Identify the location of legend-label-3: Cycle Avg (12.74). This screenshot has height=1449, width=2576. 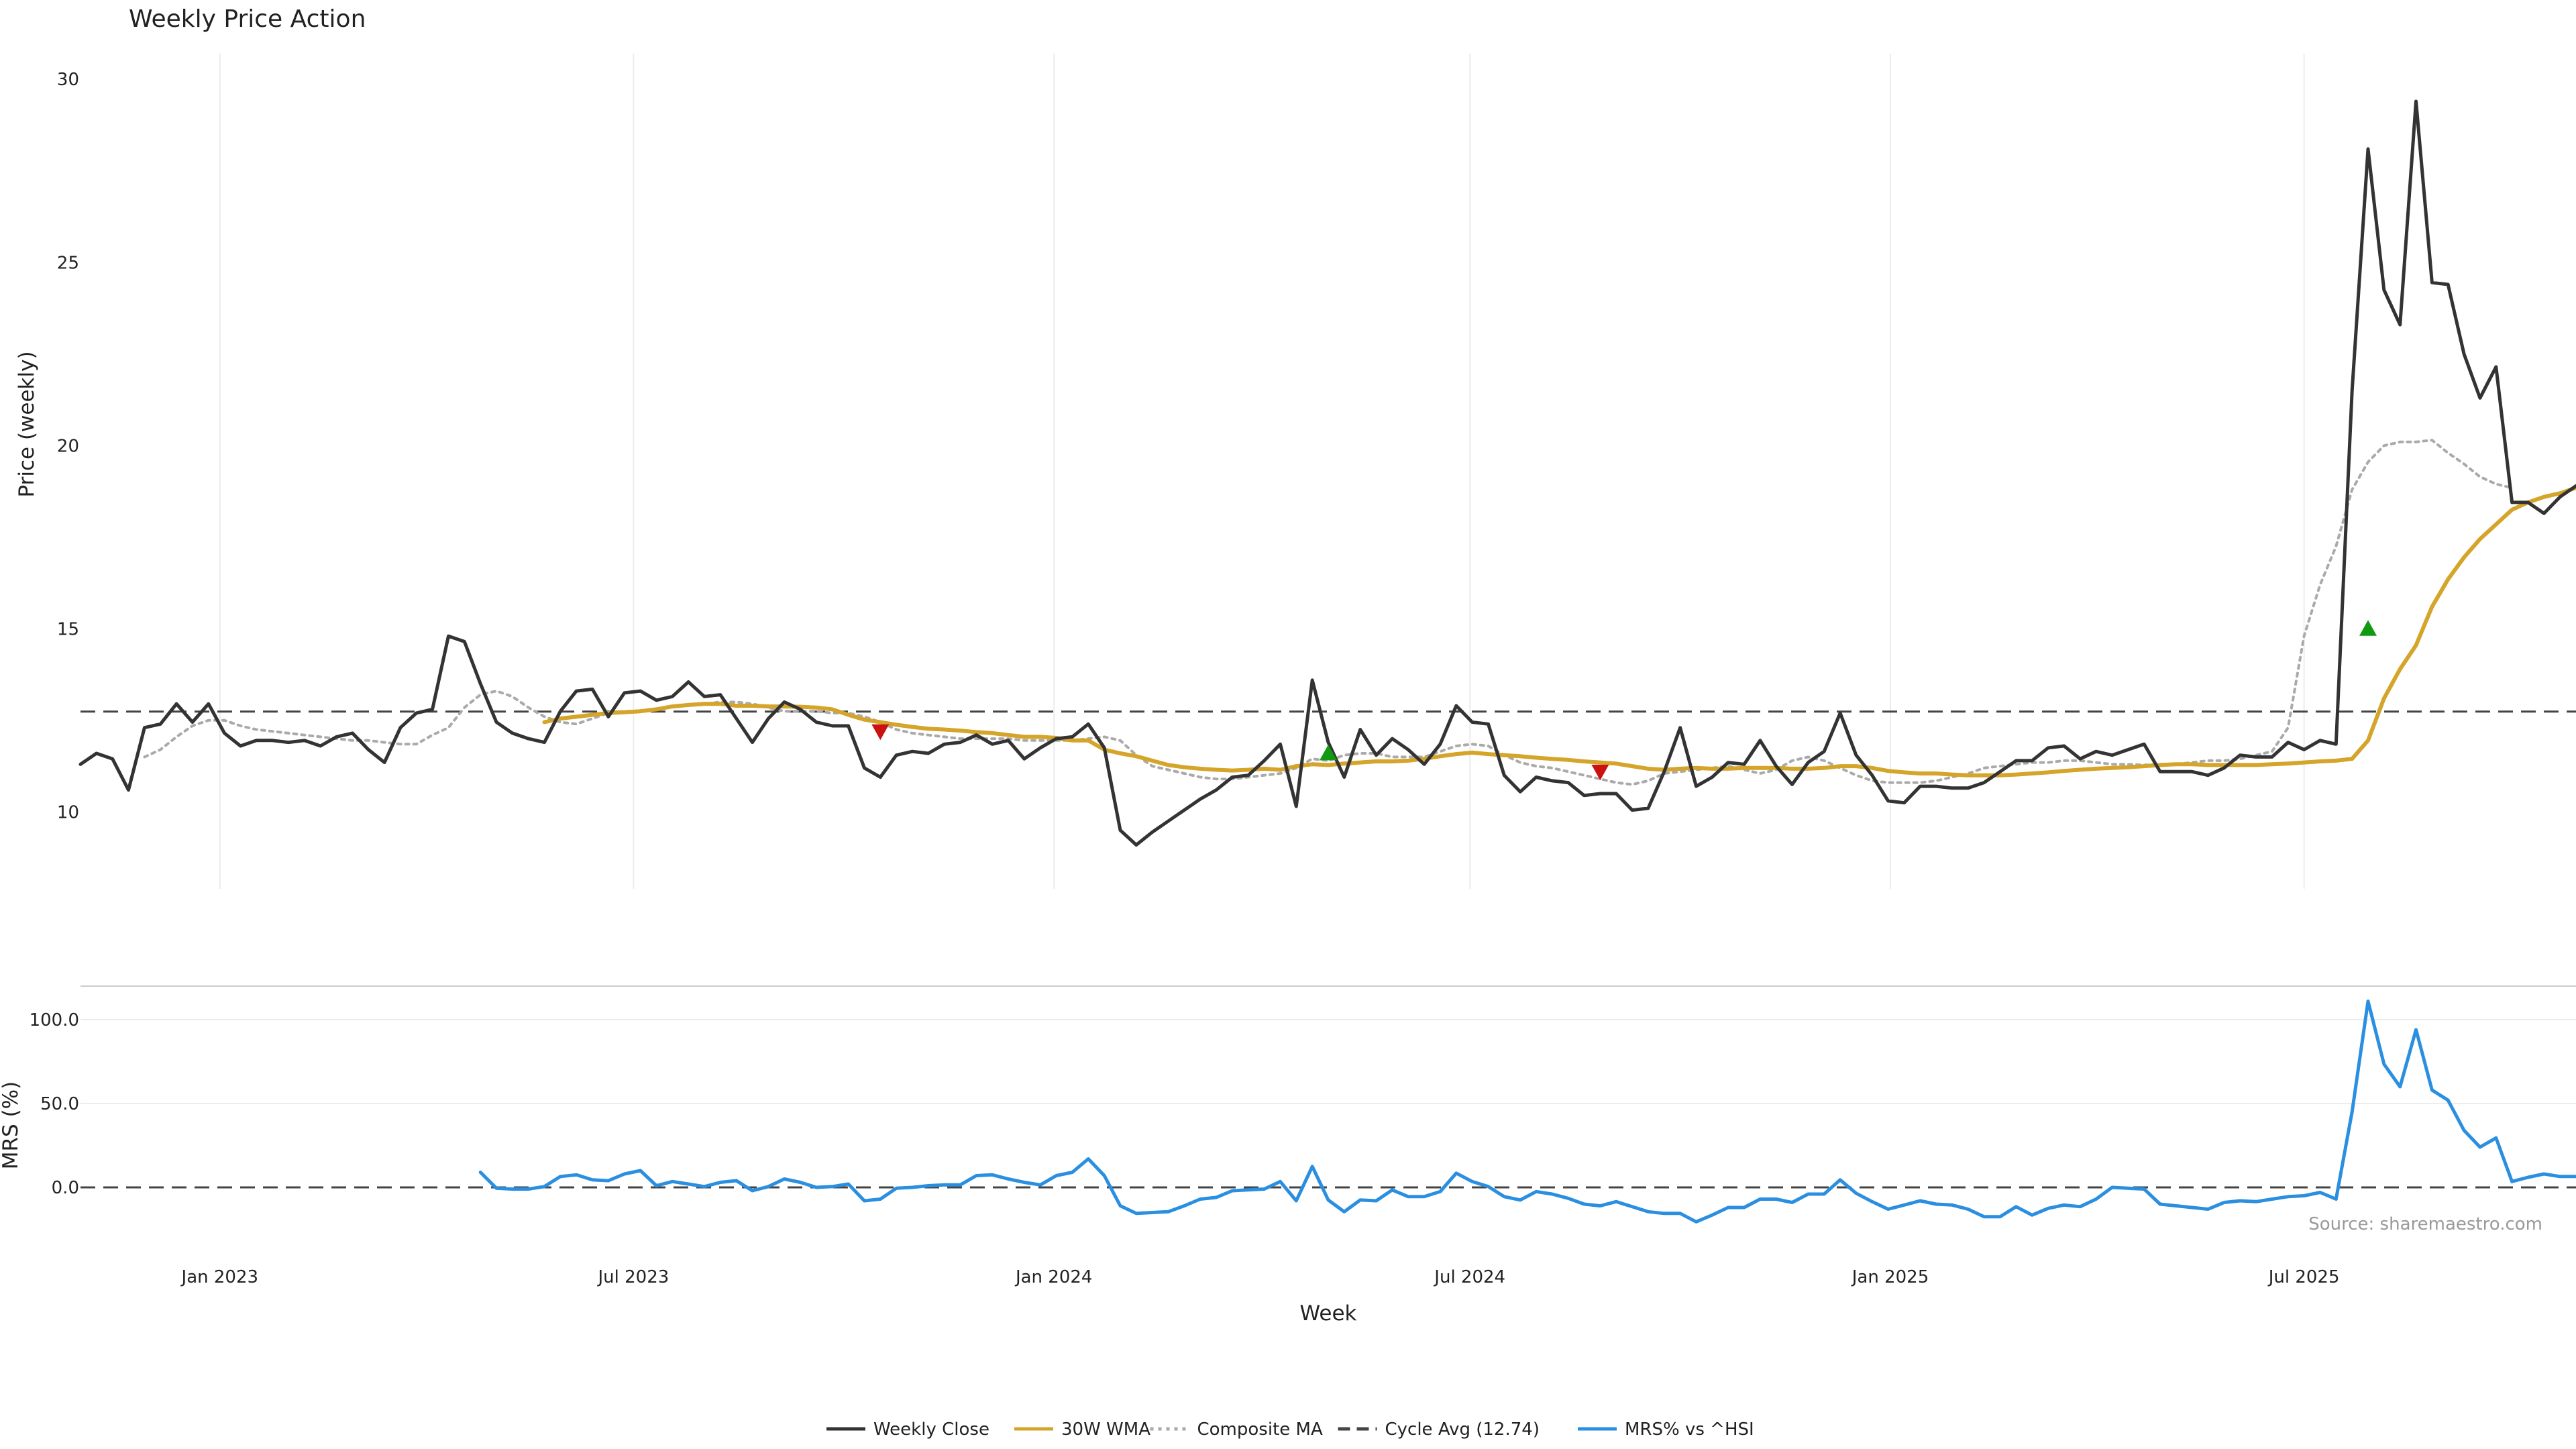
(1462, 1429).